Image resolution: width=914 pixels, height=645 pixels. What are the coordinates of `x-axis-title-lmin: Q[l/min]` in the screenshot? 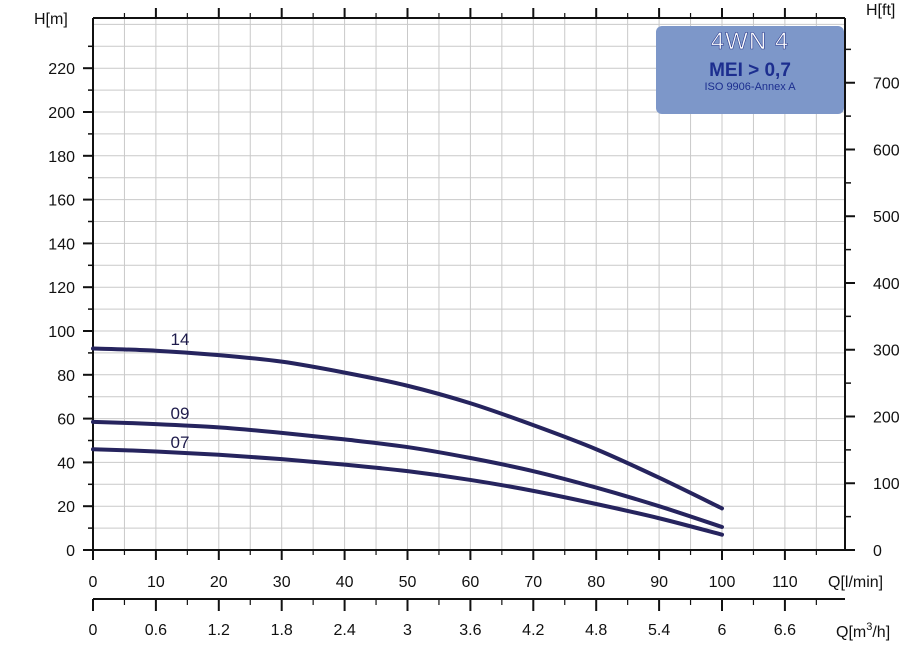 It's located at (855, 582).